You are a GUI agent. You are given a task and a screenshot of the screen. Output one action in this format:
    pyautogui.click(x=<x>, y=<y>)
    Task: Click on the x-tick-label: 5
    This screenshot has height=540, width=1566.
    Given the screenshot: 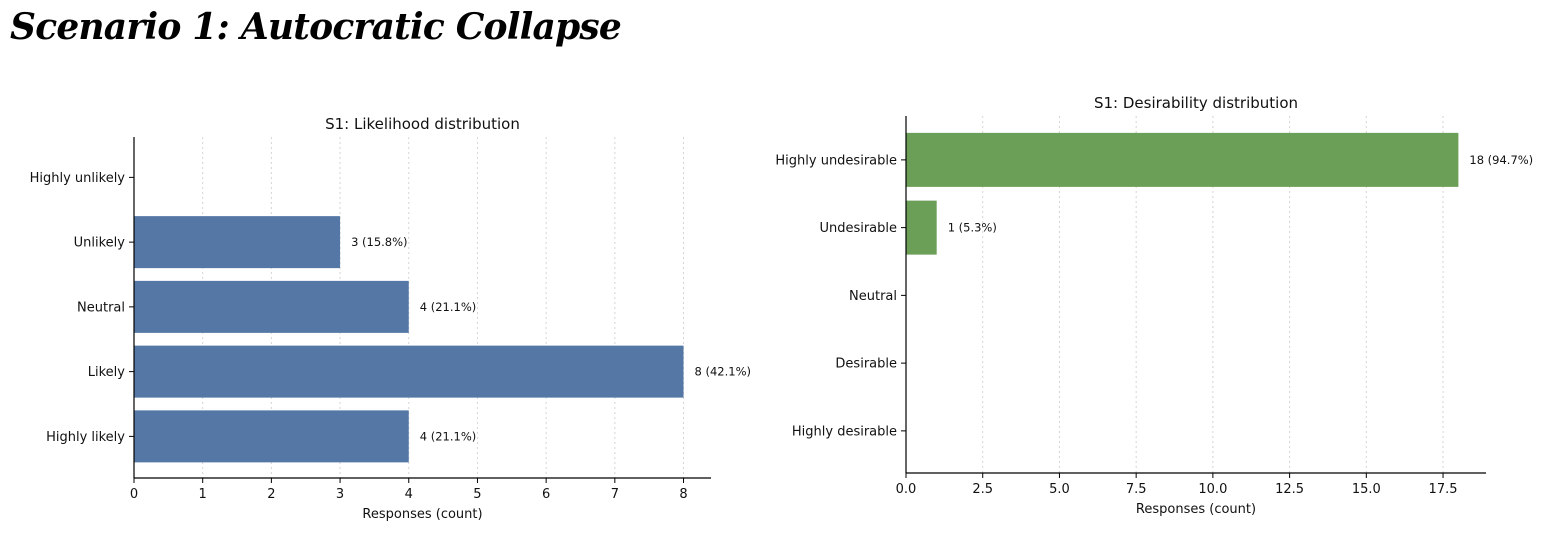 What is the action you would take?
    pyautogui.click(x=477, y=494)
    